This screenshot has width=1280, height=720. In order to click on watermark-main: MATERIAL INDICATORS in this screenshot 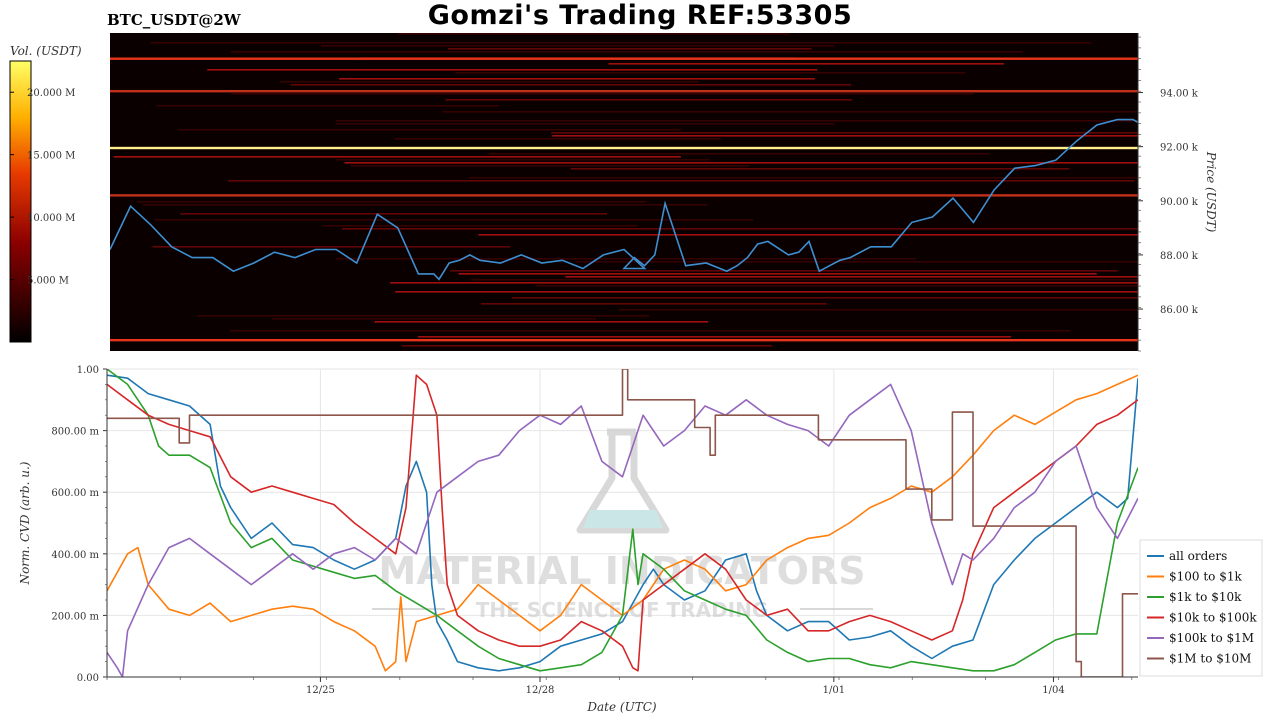, I will do `click(621, 571)`.